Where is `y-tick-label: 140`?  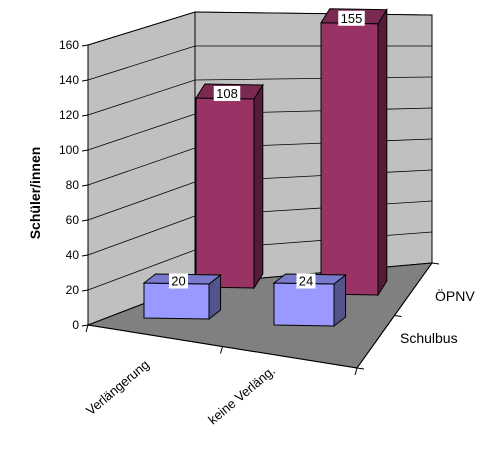 y-tick-label: 140 is located at coordinates (69, 80).